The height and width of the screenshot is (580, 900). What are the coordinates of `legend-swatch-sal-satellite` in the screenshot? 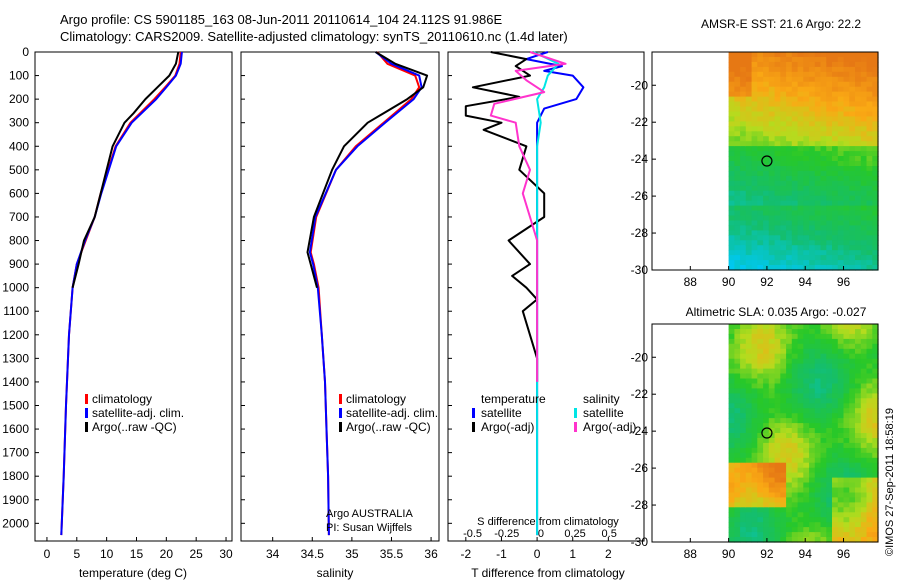 It's located at (575, 413).